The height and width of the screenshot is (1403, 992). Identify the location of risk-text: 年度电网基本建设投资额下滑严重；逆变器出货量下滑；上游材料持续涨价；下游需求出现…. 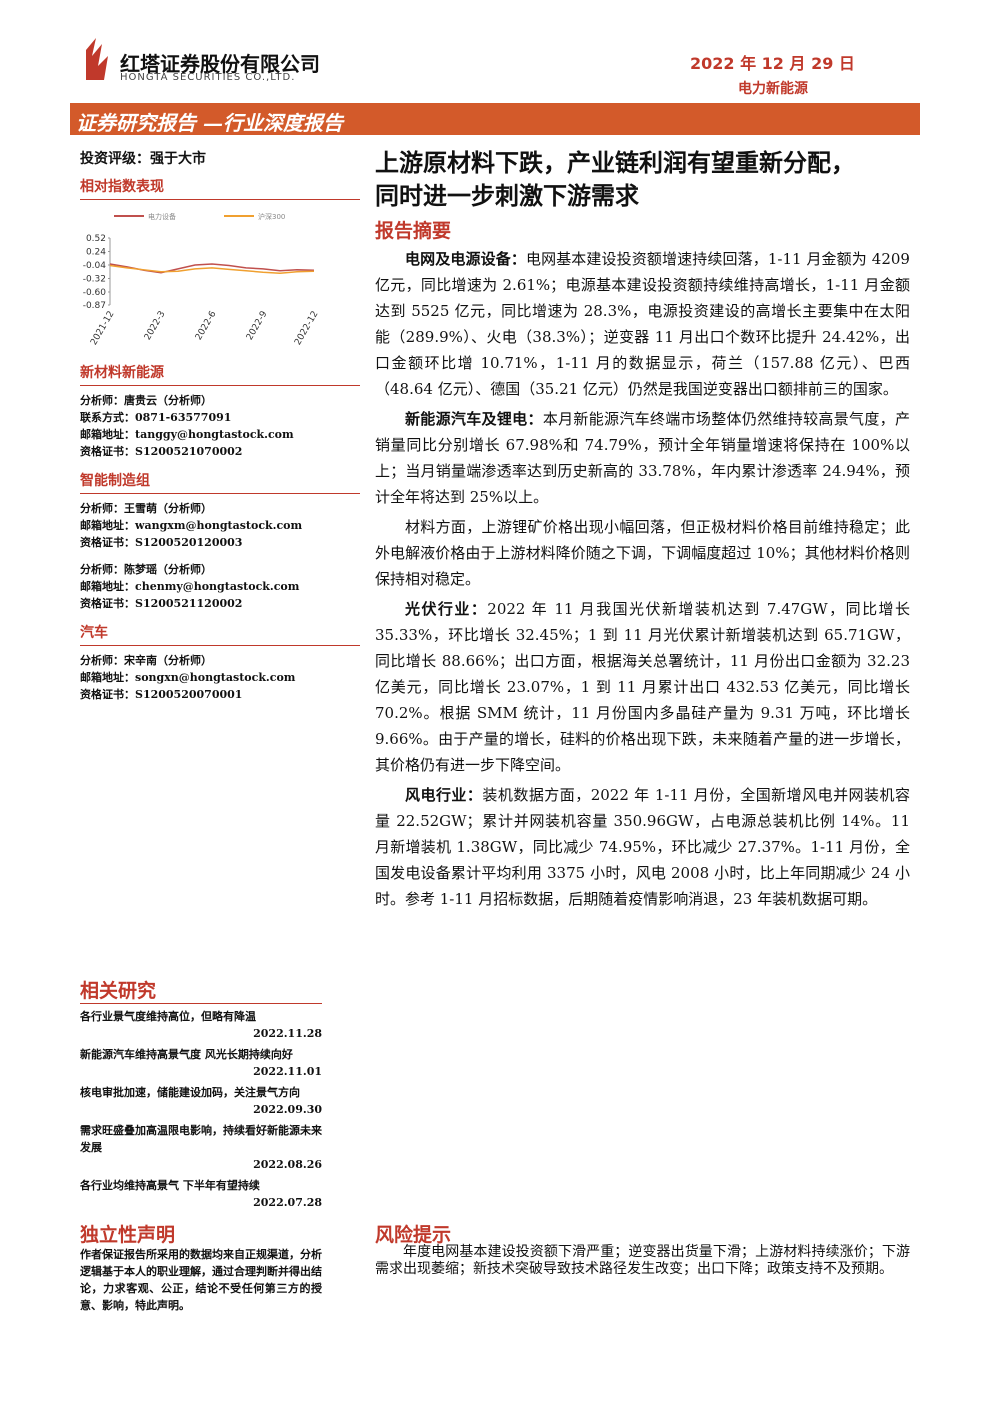
(642, 1260).